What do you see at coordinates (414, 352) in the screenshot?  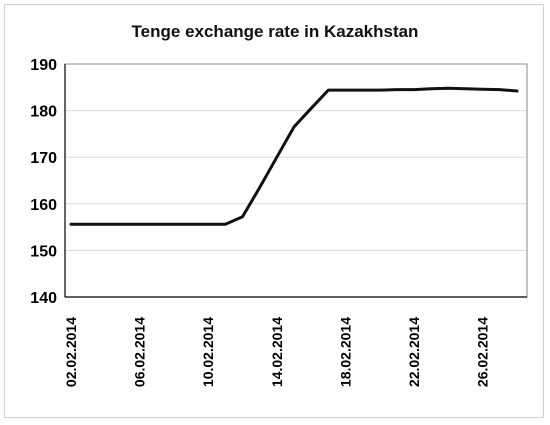 I see `x-tick-label: 22.02.2014` at bounding box center [414, 352].